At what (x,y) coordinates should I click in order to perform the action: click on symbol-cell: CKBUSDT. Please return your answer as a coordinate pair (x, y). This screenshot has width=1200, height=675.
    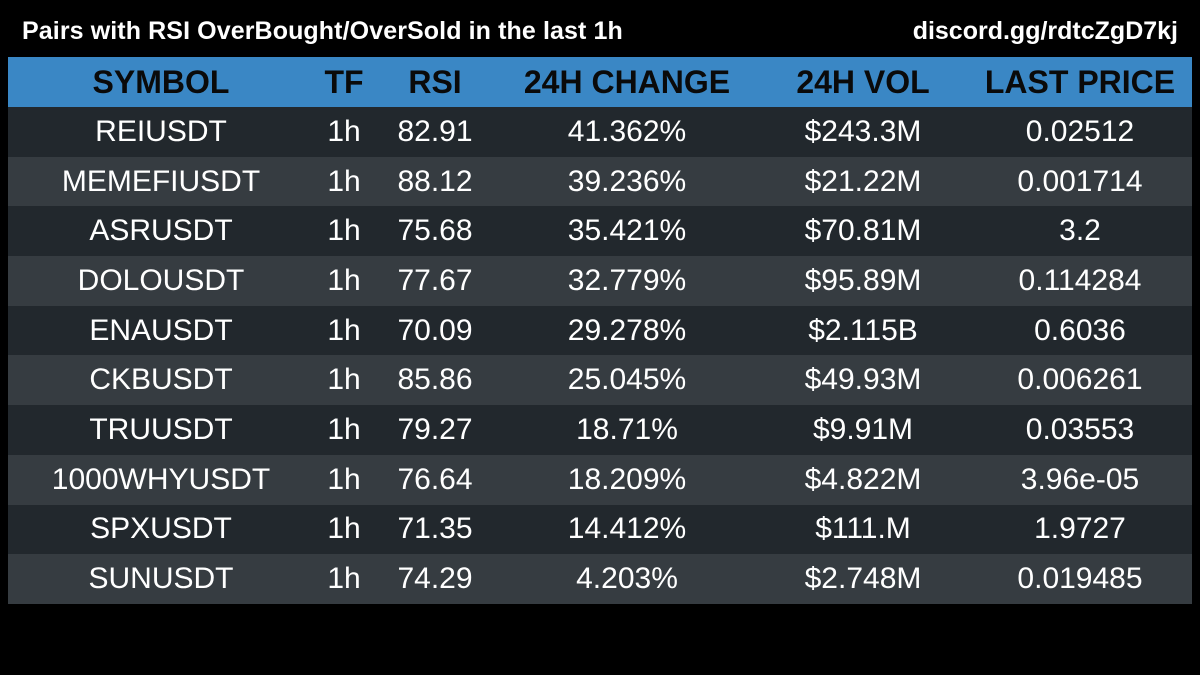
    Looking at the image, I should click on (161, 380).